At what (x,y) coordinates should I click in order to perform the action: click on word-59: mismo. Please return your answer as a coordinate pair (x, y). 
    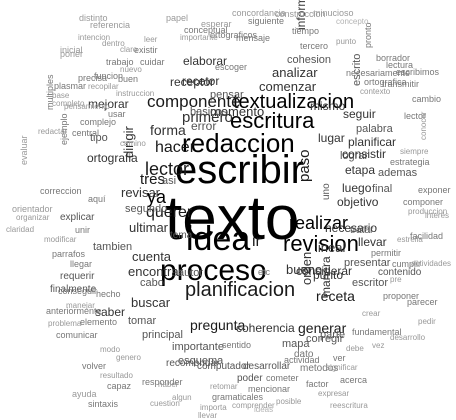
    Looking at the image, I should click on (328, 106).